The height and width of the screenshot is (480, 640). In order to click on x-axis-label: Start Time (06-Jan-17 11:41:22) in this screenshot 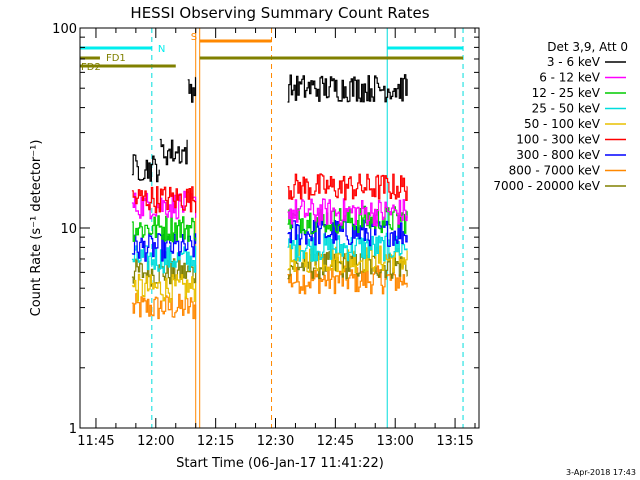, I will do `click(280, 463)`.